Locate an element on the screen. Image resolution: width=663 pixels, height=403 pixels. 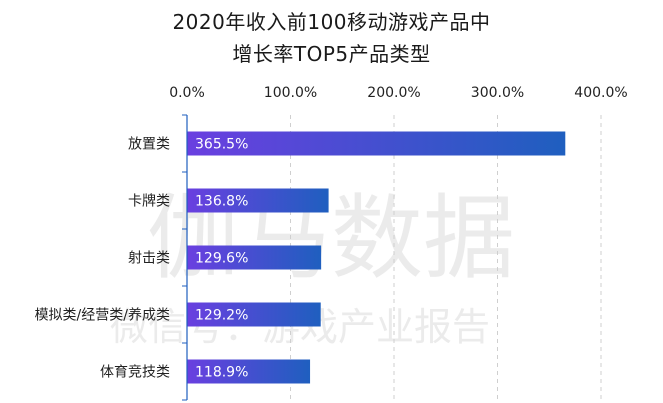
value-label: 129.6% is located at coordinates (221, 259).